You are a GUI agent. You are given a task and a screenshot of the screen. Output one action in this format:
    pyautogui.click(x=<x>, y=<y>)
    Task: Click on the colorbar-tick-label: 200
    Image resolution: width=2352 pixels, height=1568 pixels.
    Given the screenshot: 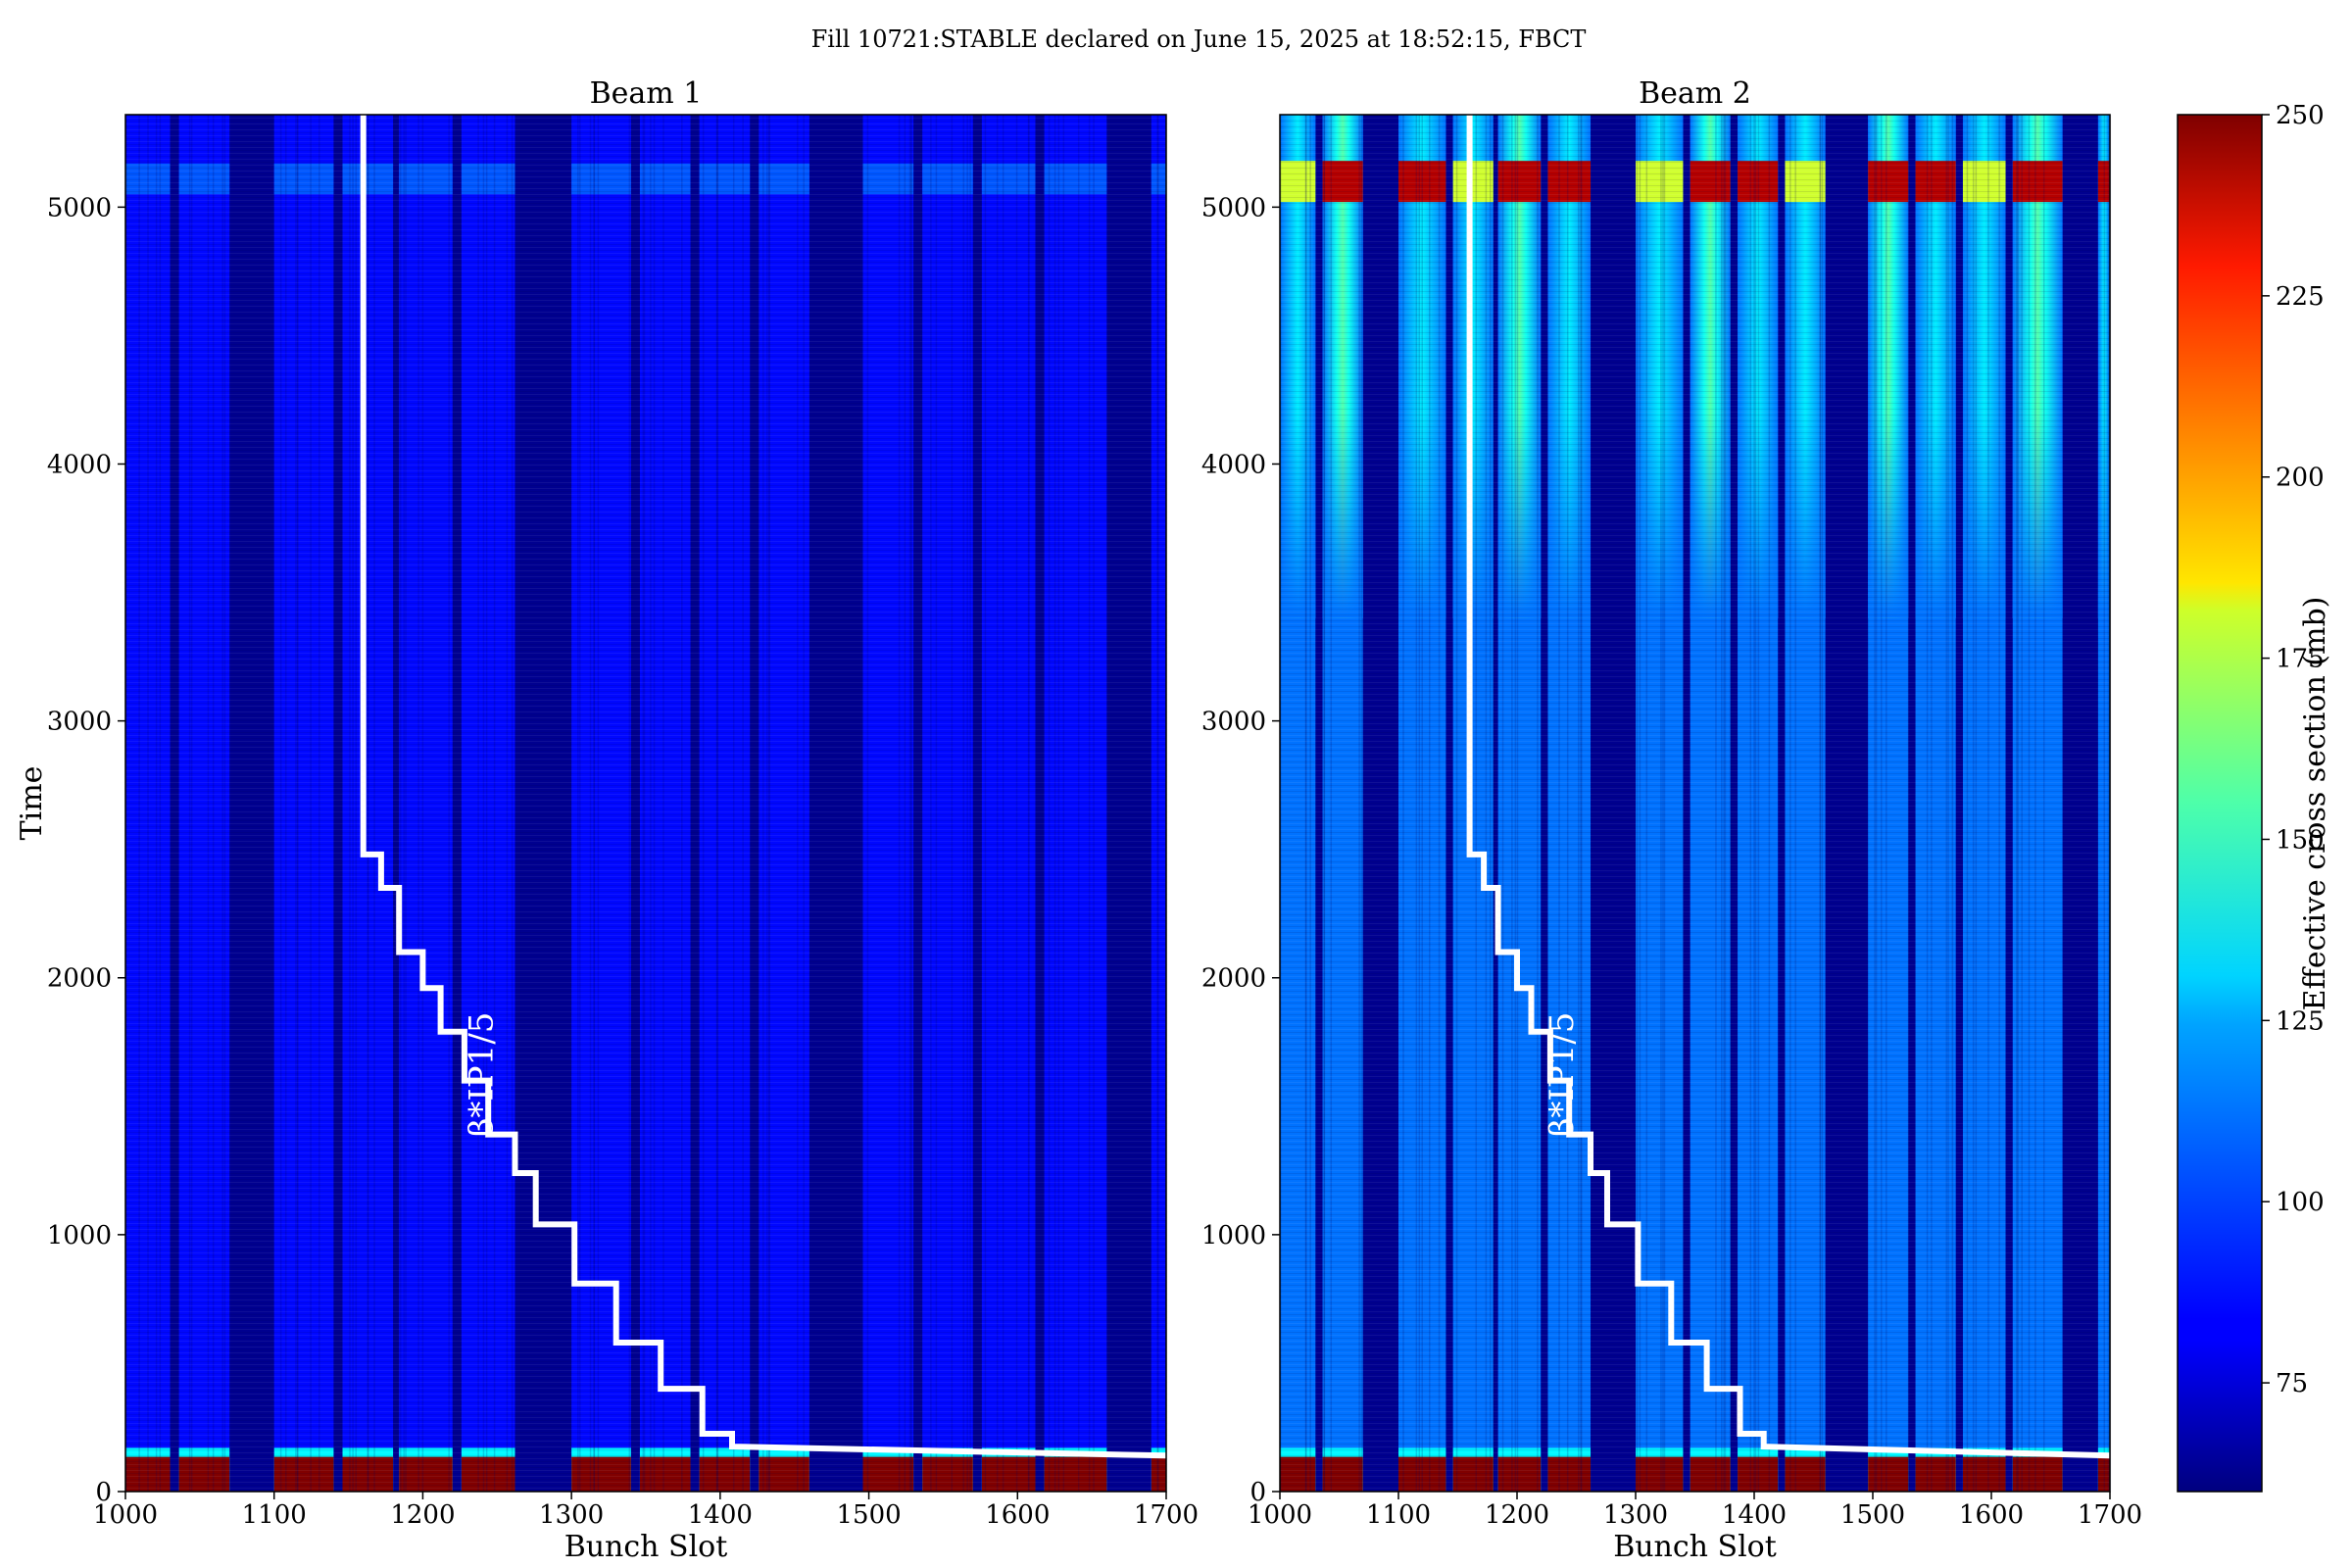 What is the action you would take?
    pyautogui.click(x=2300, y=478)
    